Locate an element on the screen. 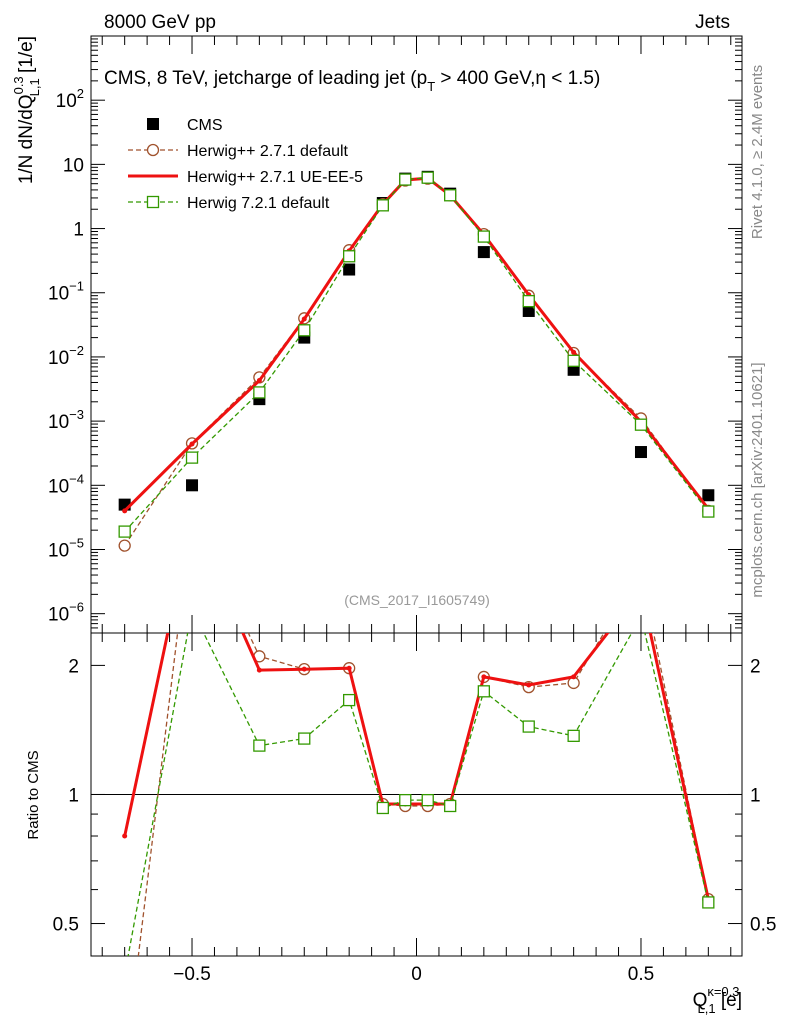 This screenshot has height=1024, width=786. ratio-y-tick-label-left: 0.5 is located at coordinates (66, 925).